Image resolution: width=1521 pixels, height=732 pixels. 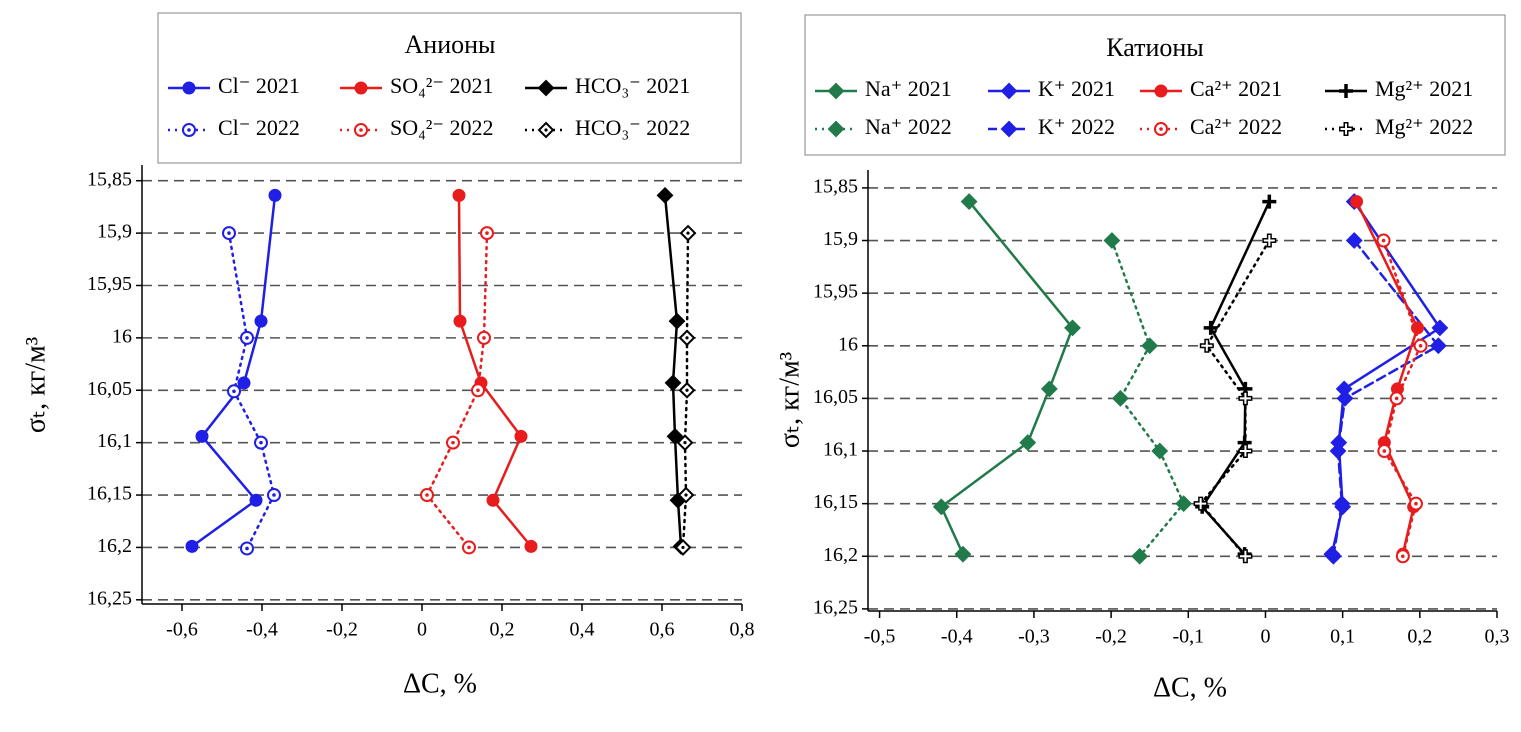 What do you see at coordinates (840, 450) in the screenshot?
I see `y-tick-label: 16,1` at bounding box center [840, 450].